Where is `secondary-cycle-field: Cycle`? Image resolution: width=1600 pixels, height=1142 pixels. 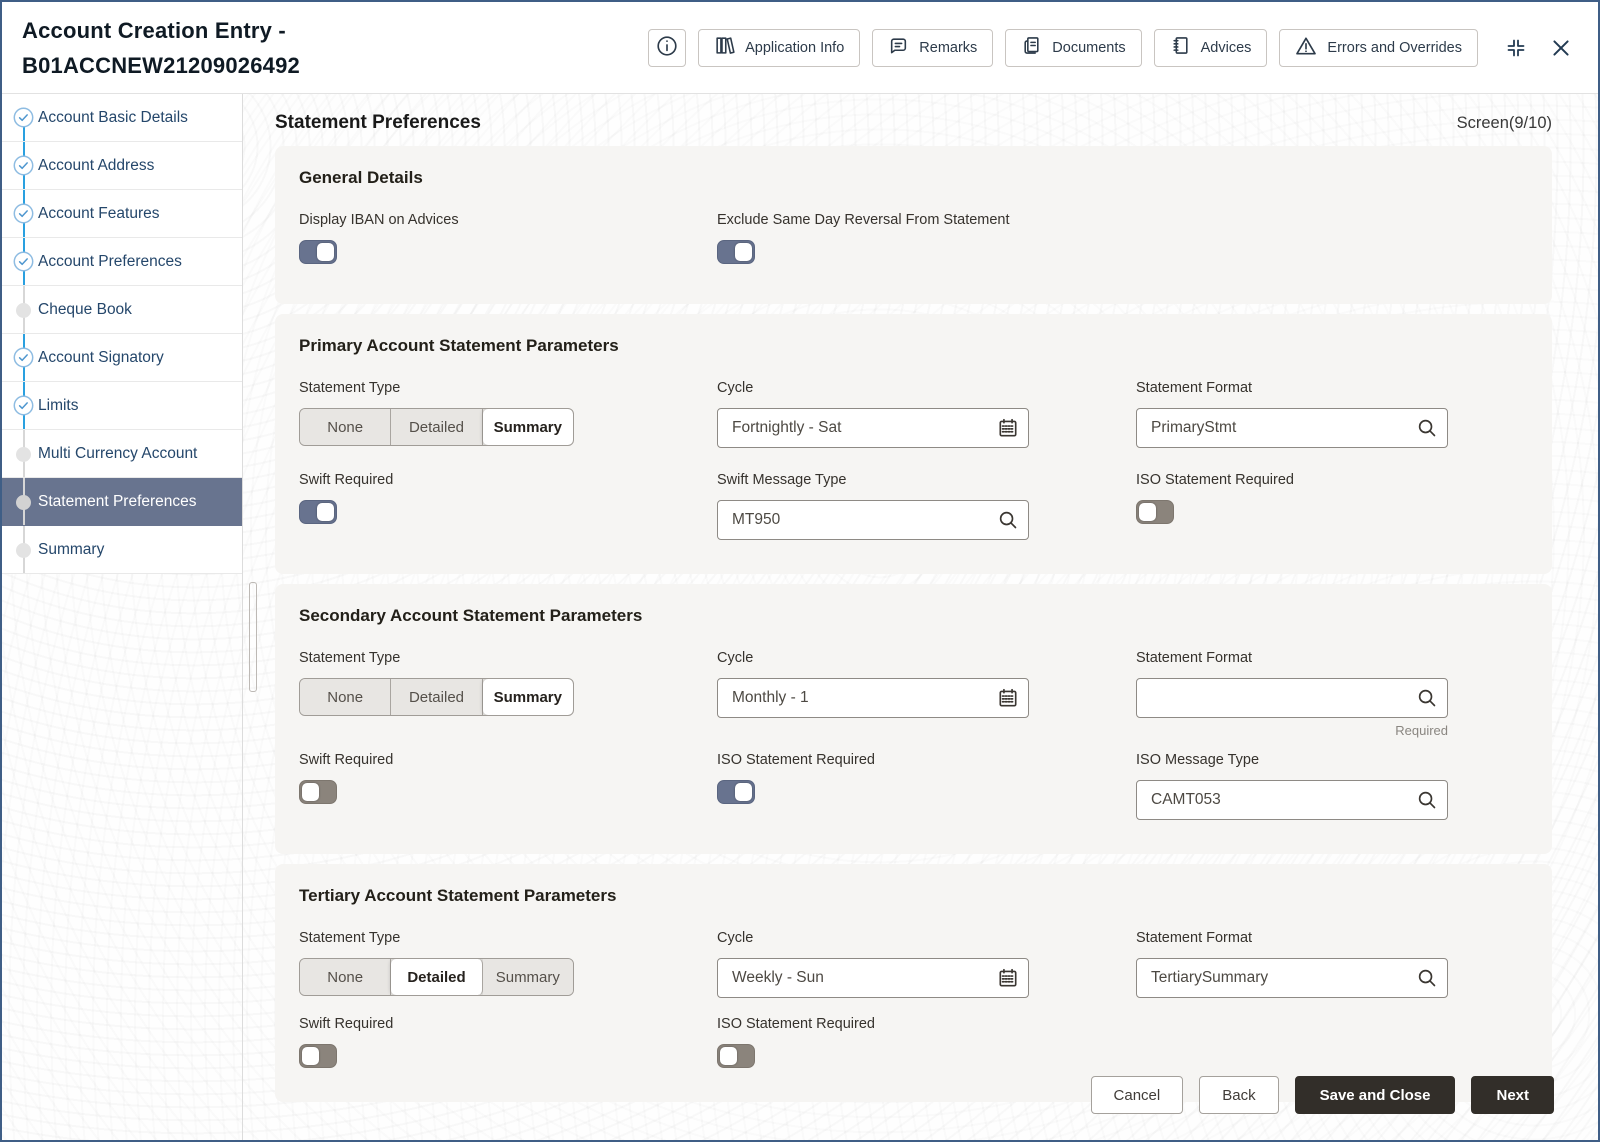
secondary-cycle-field: Cycle is located at coordinates (926, 694).